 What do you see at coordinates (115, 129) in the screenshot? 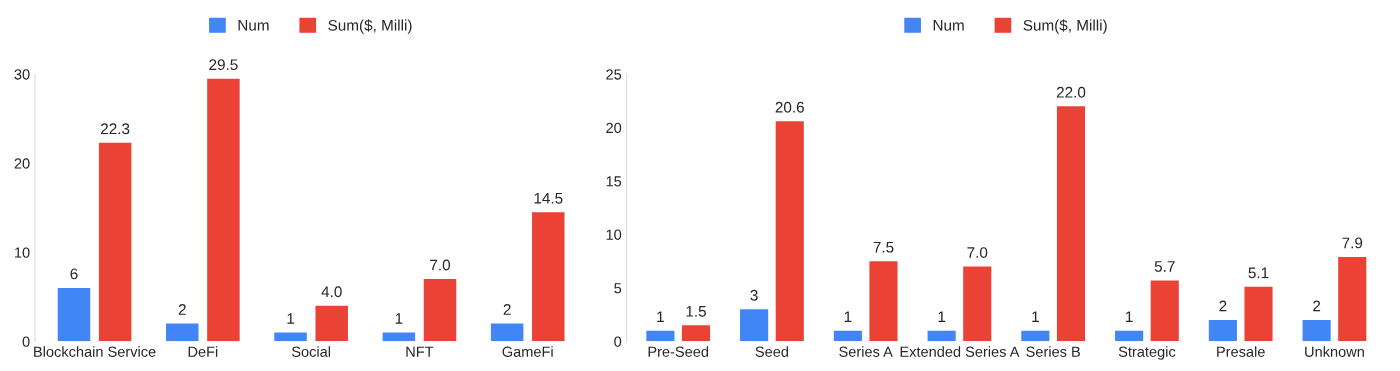
I see `data-label: 22.3` at bounding box center [115, 129].